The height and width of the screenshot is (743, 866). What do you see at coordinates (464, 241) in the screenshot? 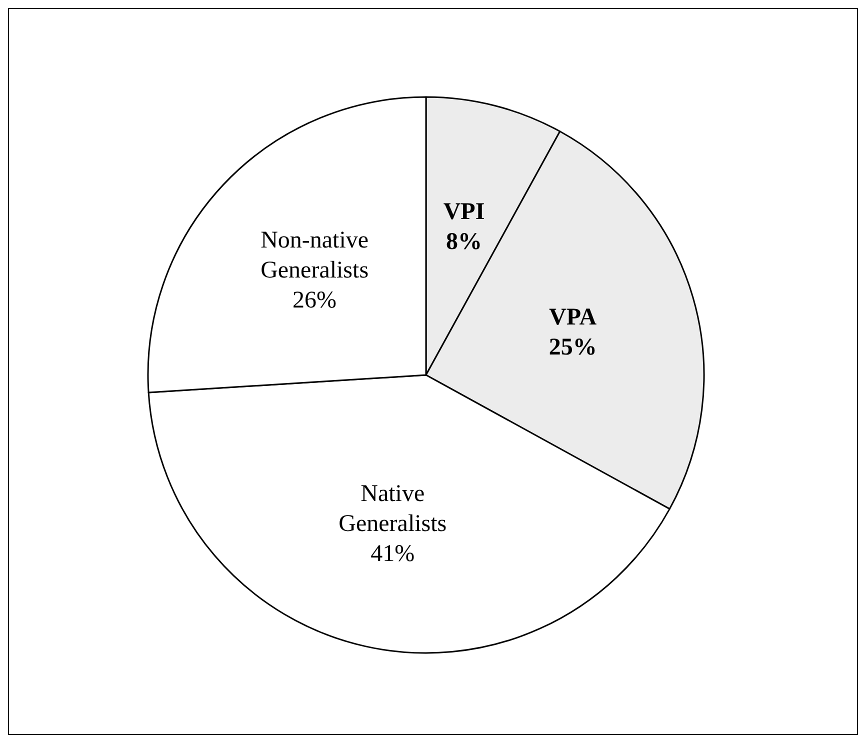
I see `data-label: 8%` at bounding box center [464, 241].